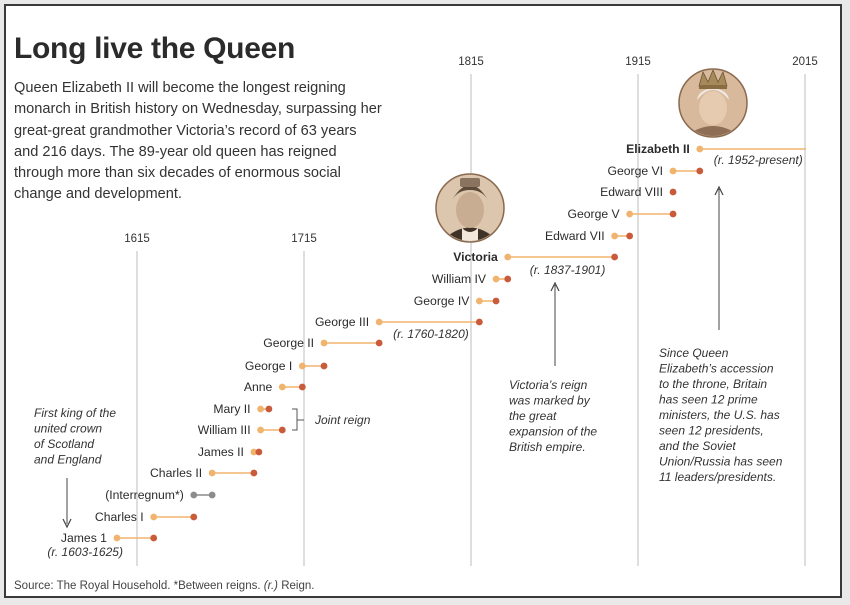  Describe the element at coordinates (298, 586) in the screenshot. I see `source-suffix: Reign.` at that location.